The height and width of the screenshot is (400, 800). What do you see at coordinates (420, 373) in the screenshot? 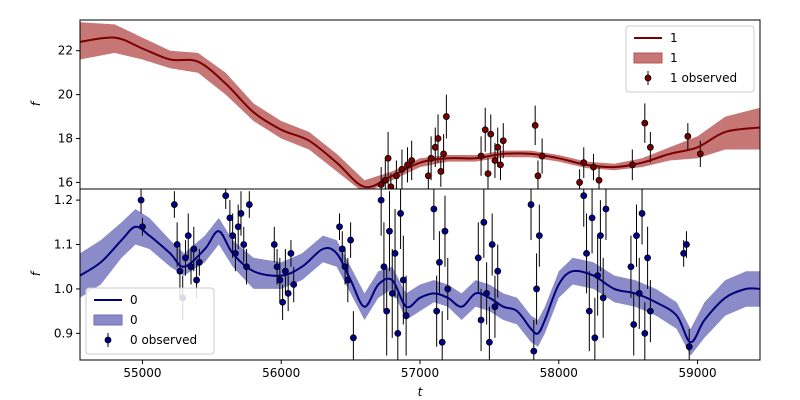
I see `bottom-x-tick-label-2: 57000` at bounding box center [420, 373].